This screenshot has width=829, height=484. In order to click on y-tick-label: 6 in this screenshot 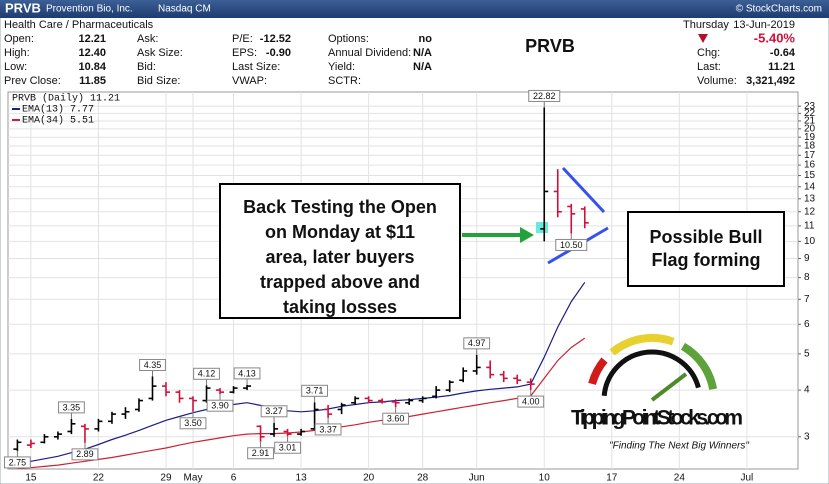, I will do `click(807, 324)`.